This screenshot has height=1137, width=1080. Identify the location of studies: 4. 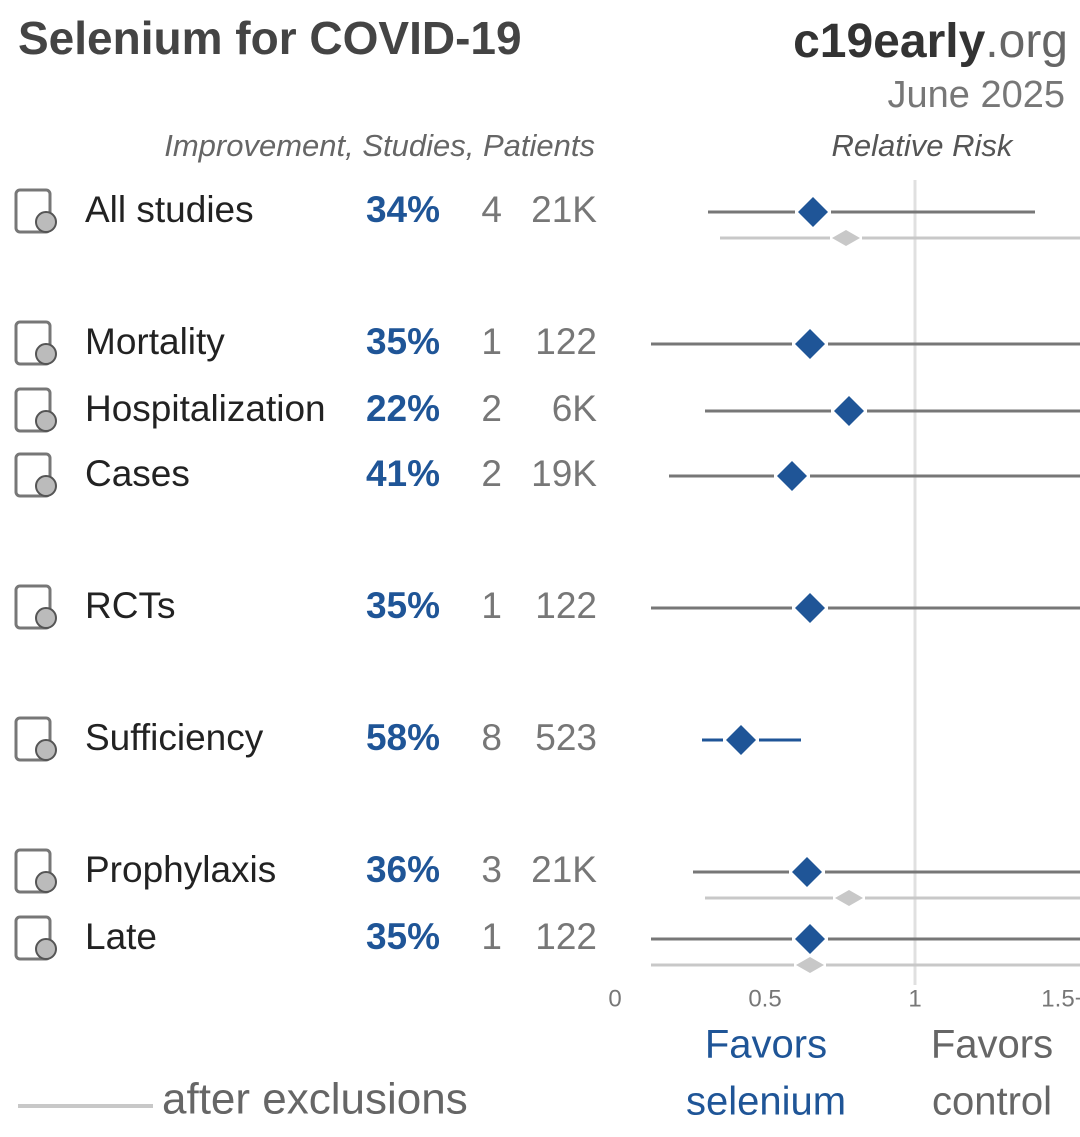
(491, 209).